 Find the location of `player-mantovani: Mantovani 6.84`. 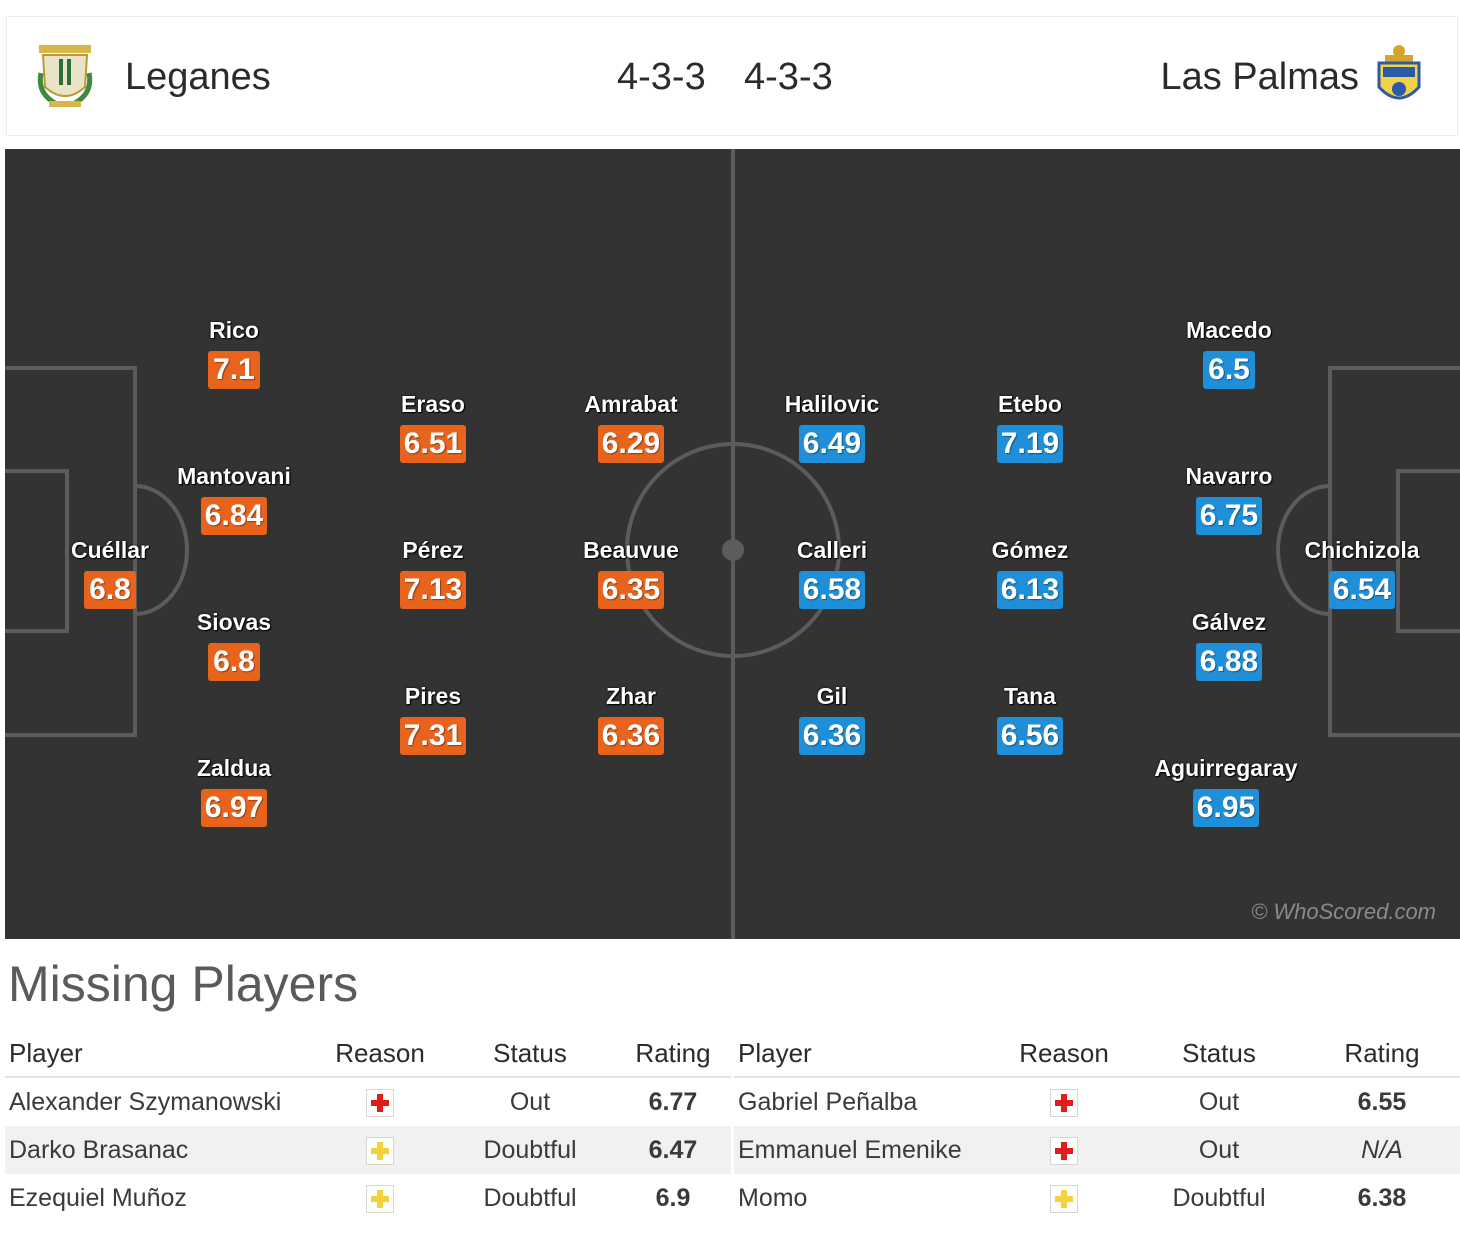

player-mantovani: Mantovani 6.84 is located at coordinates (234, 499).